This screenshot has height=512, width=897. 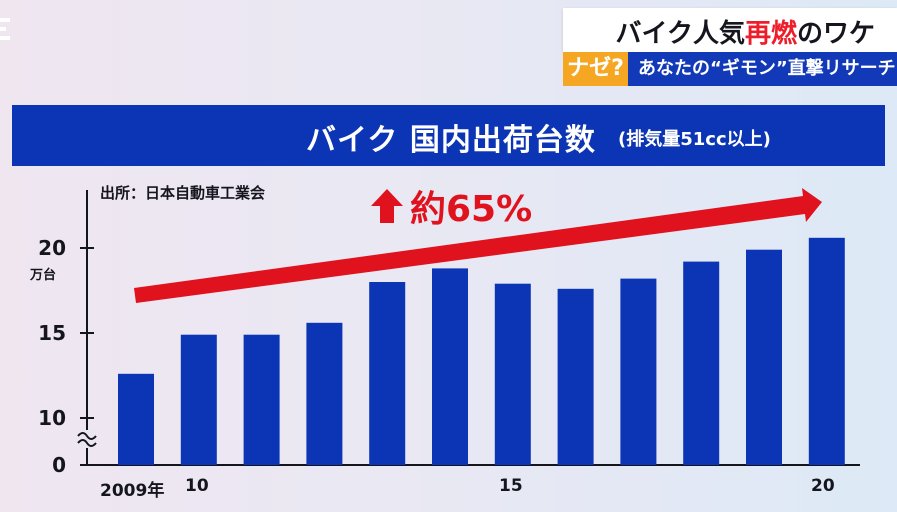 What do you see at coordinates (823, 486) in the screenshot?
I see `x-tick-label-20: 20` at bounding box center [823, 486].